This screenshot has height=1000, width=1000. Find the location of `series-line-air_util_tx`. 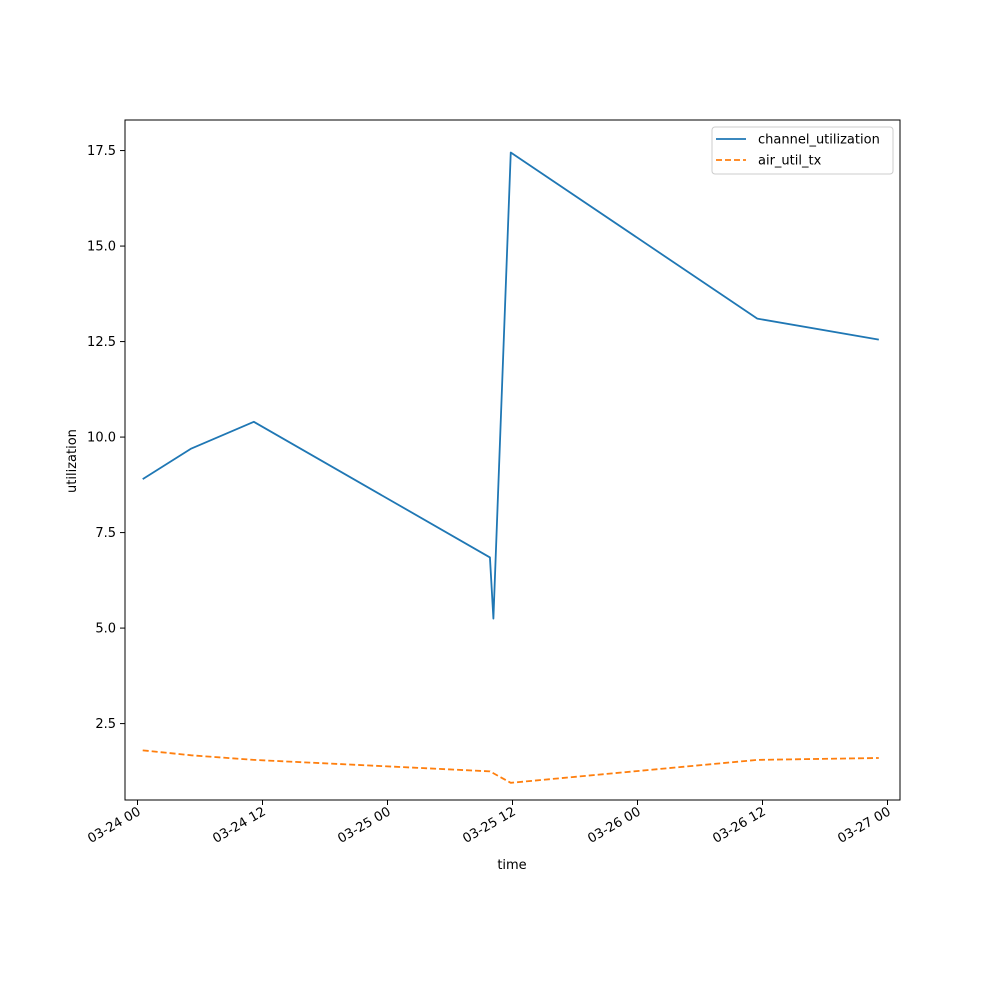

series-line-air_util_tx is located at coordinates (510, 766).